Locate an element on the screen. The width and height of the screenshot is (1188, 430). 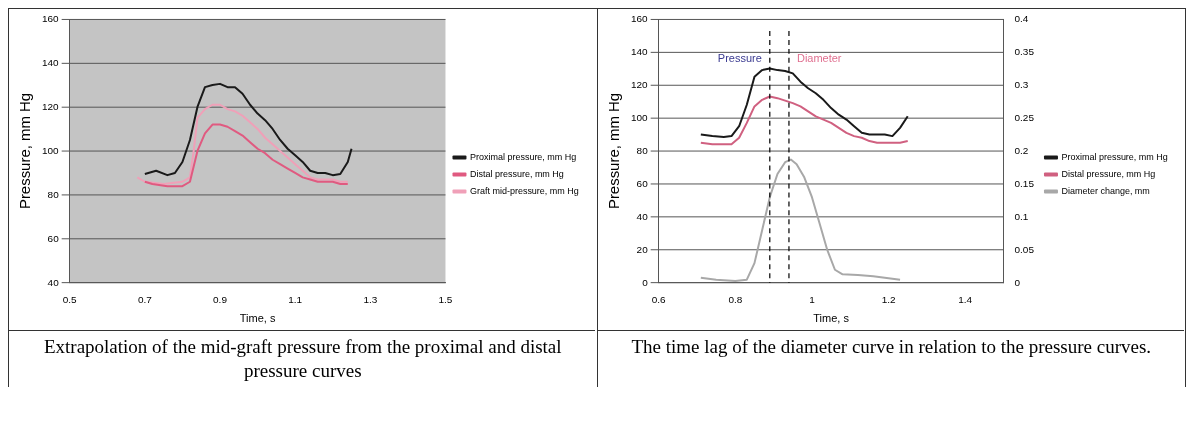
text: The time lag of the diameter curve in relation to the pressure curves. is located at coordinates (891, 347).